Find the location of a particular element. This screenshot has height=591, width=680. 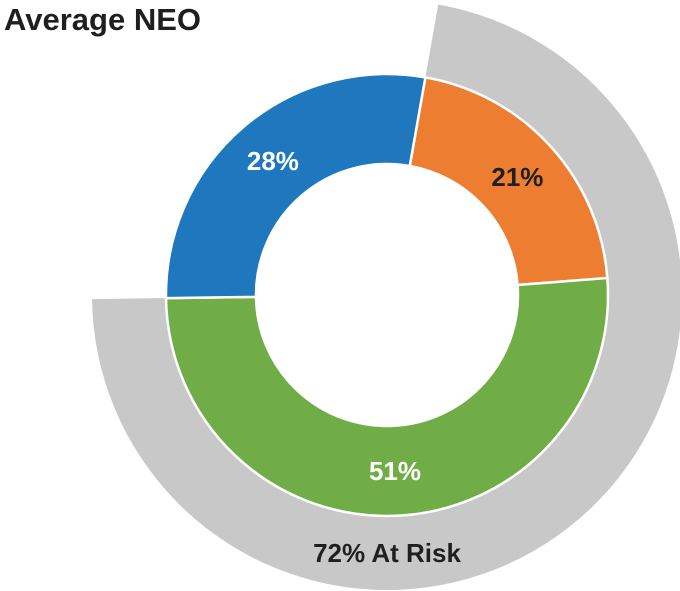

chart-title: Average NEO is located at coordinates (102, 19).